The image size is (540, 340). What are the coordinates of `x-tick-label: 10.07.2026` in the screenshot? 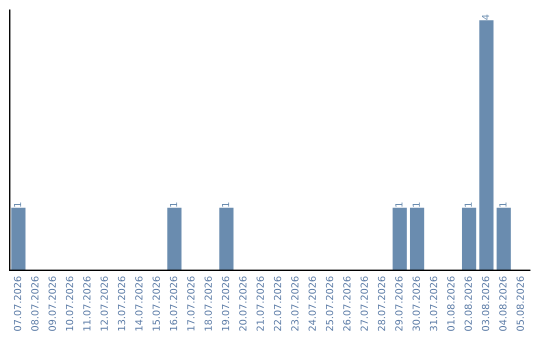 It's located at (70, 303).